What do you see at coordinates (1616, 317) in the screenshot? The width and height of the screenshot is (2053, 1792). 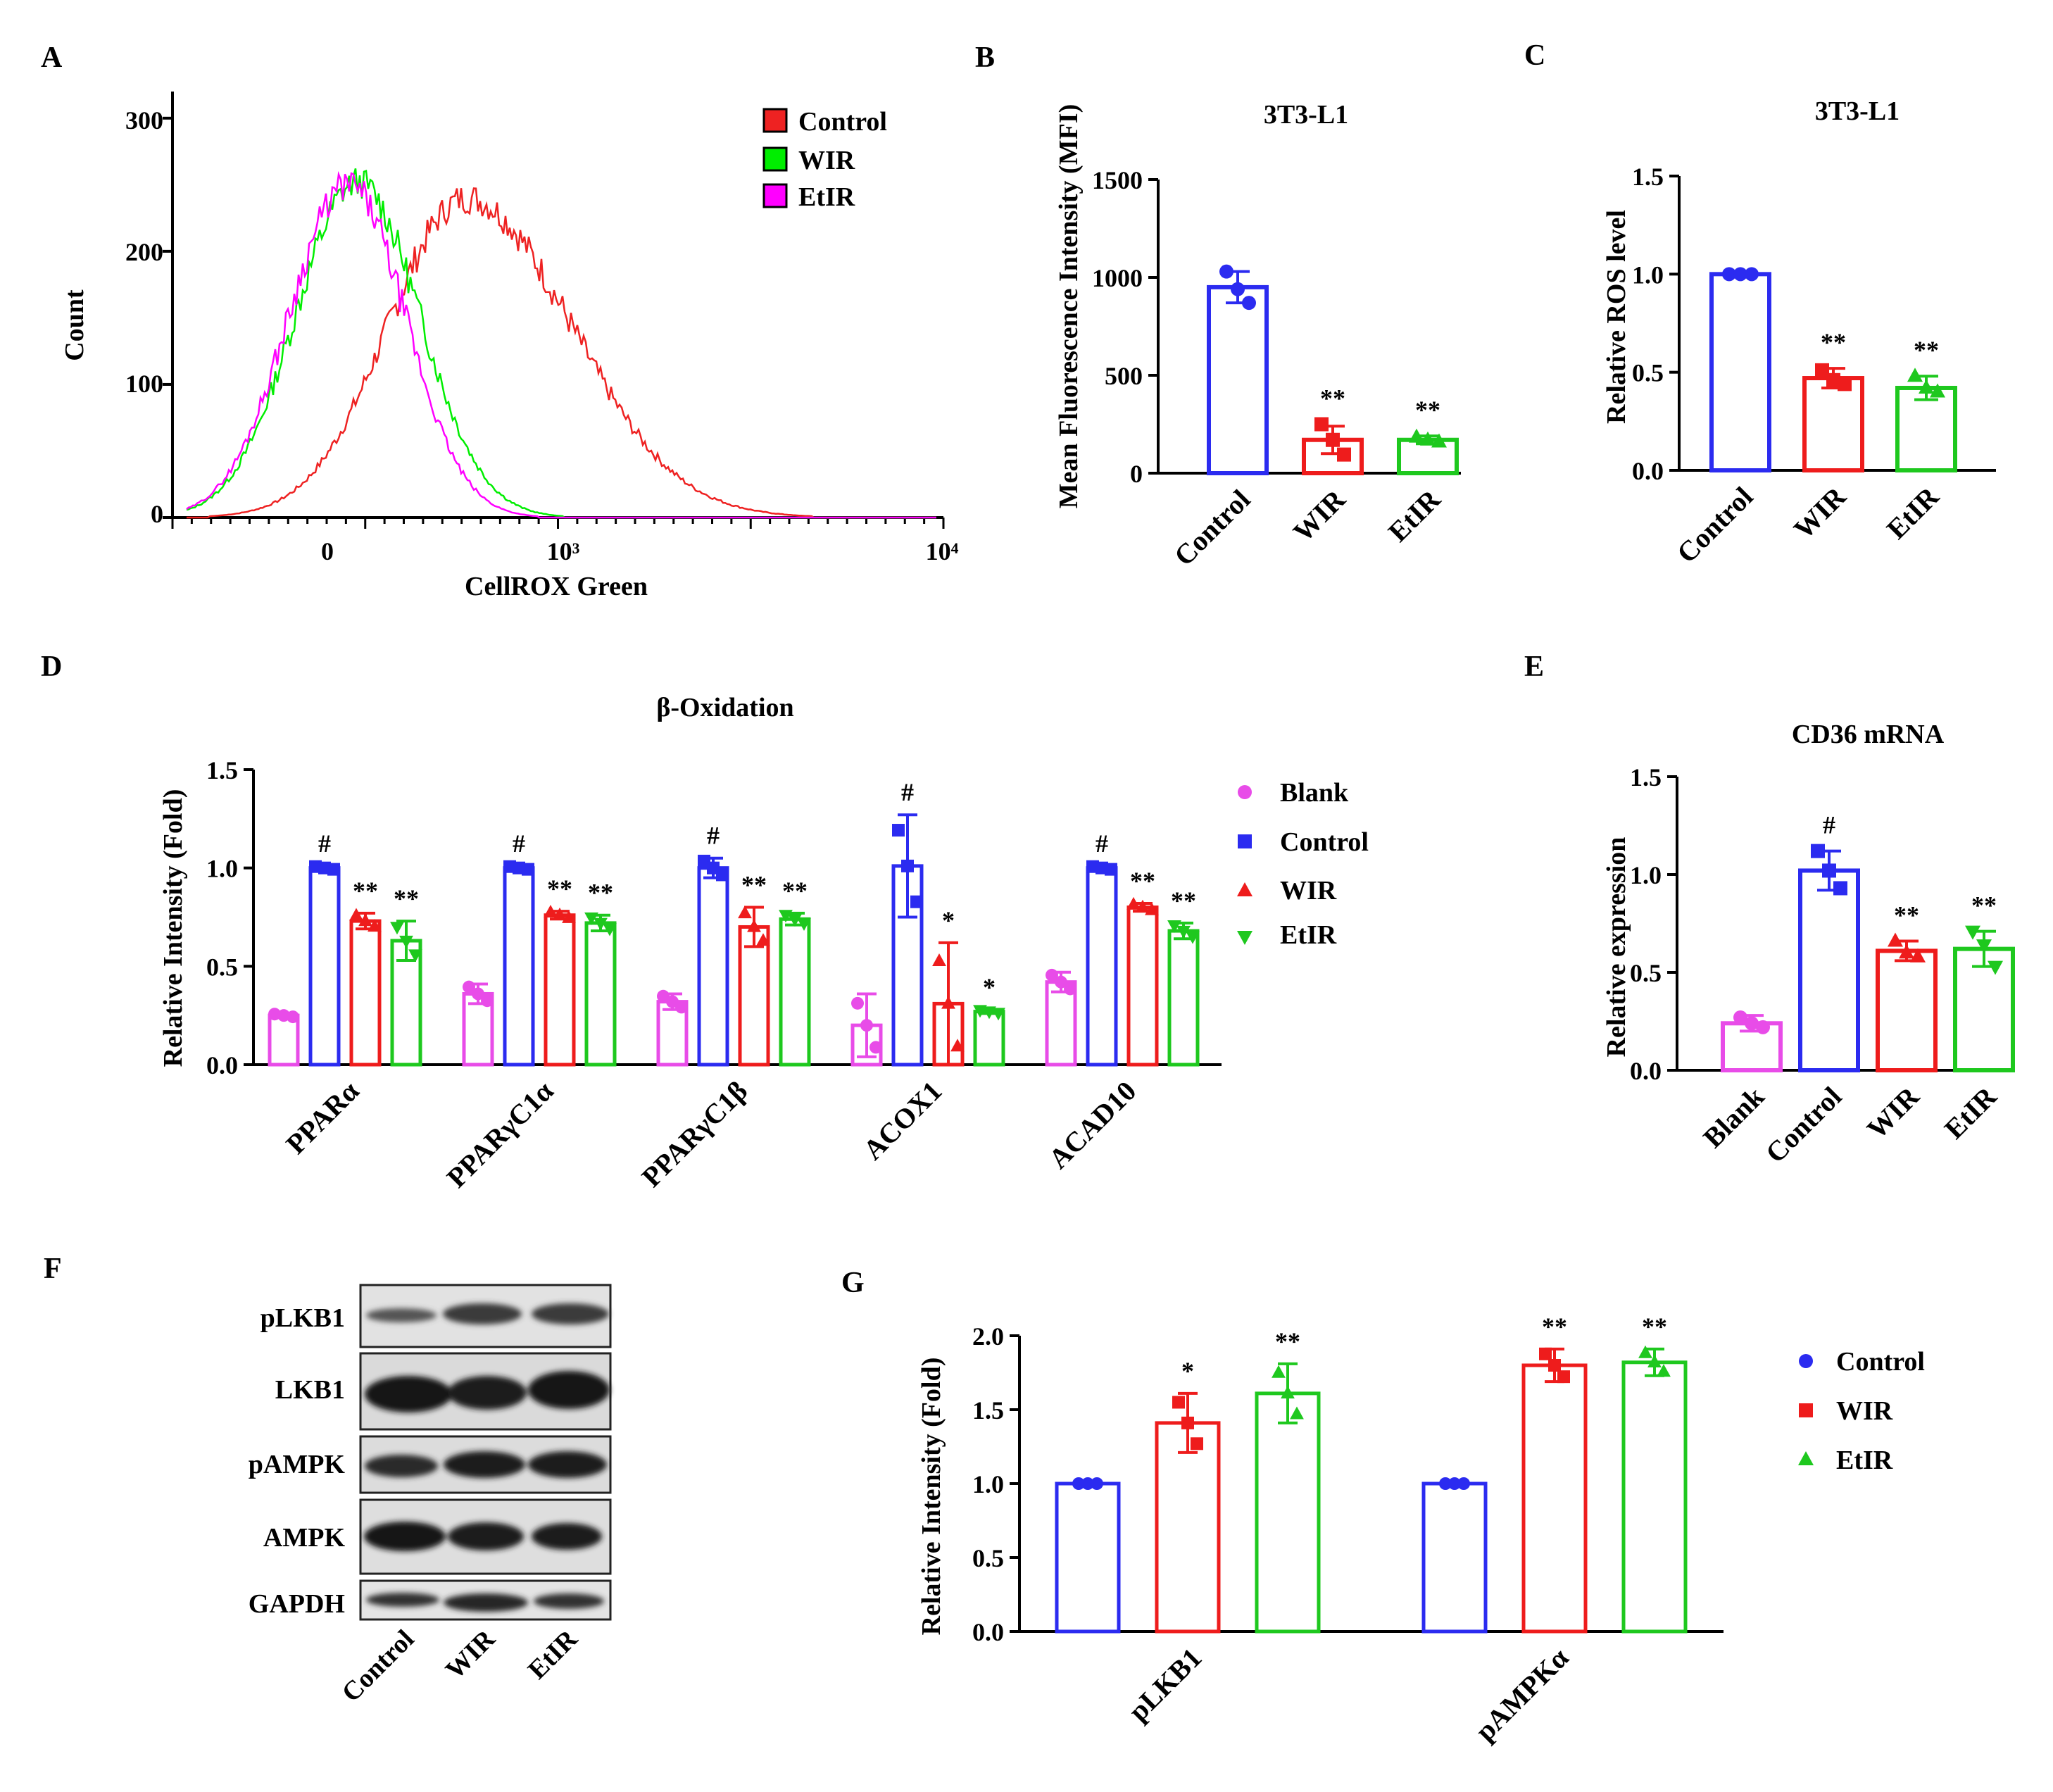 I see `panel-c-ylabel: Relative ROS level` at bounding box center [1616, 317].